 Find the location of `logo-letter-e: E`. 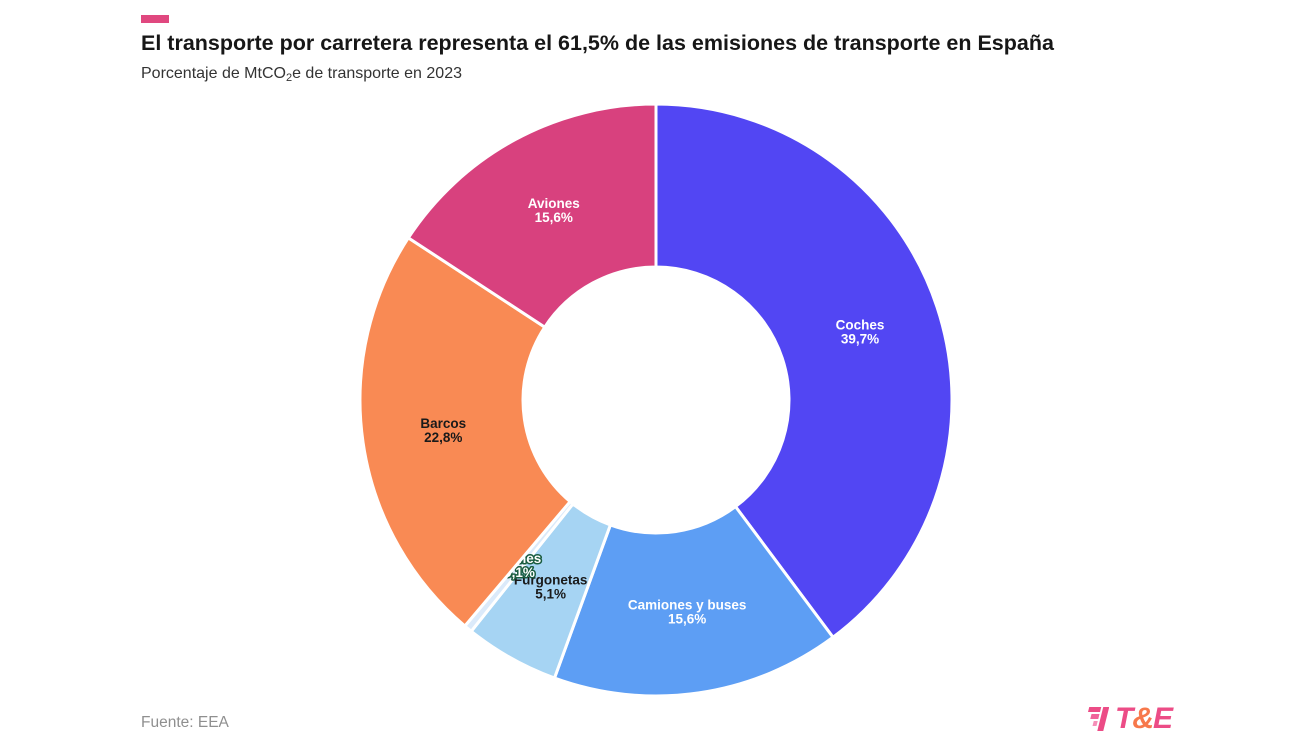

logo-letter-e: E is located at coordinates (1163, 718).